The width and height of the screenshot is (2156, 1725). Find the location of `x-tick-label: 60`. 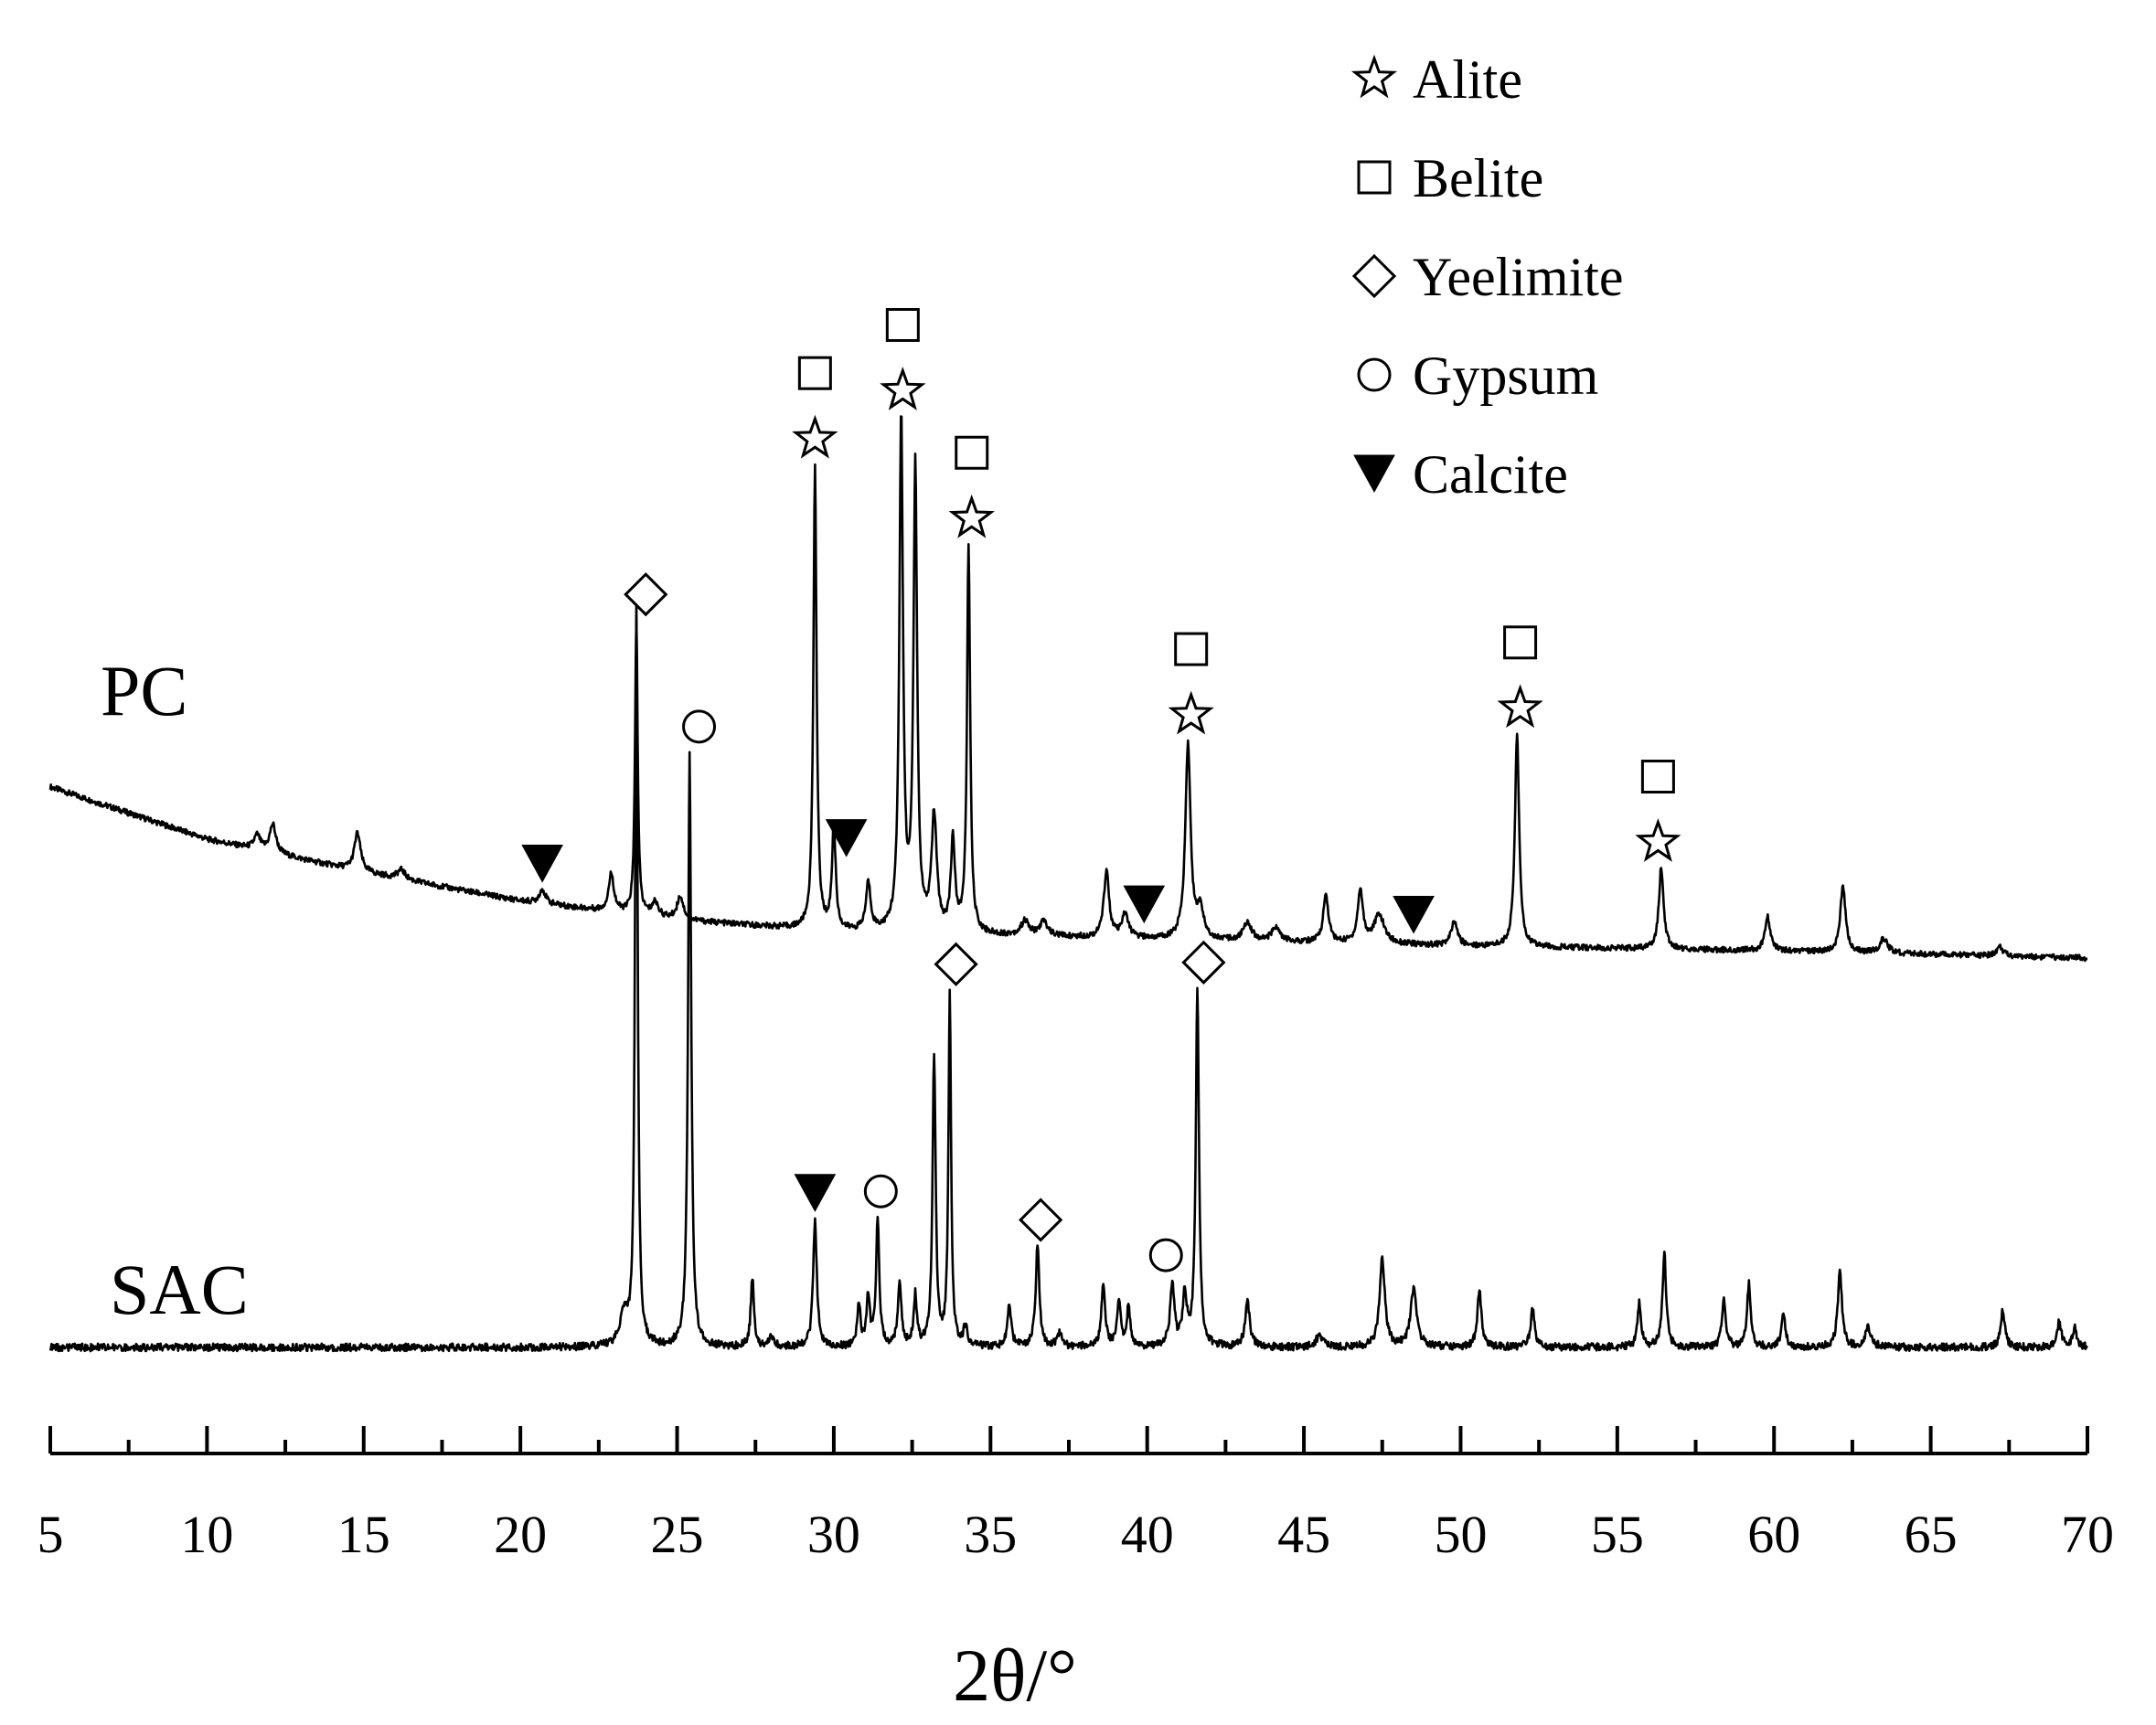

x-tick-label: 60 is located at coordinates (1773, 1534).